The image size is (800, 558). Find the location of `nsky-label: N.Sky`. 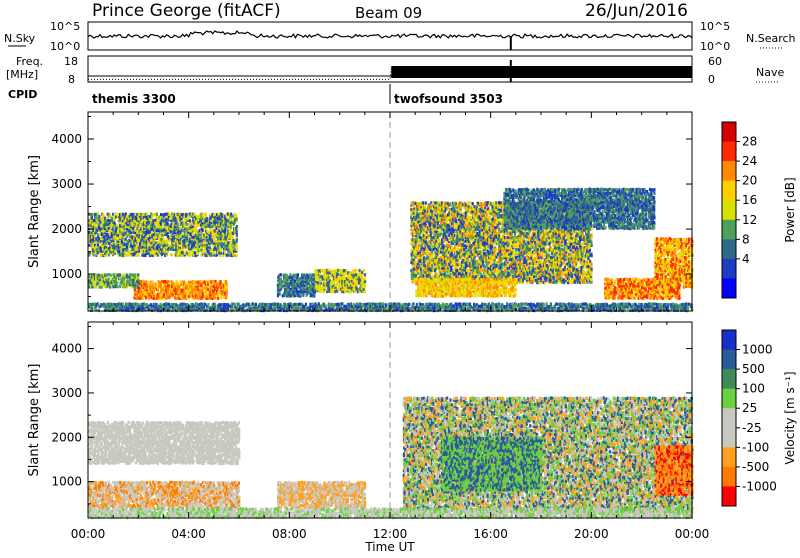

nsky-label: N.Sky is located at coordinates (20, 38).